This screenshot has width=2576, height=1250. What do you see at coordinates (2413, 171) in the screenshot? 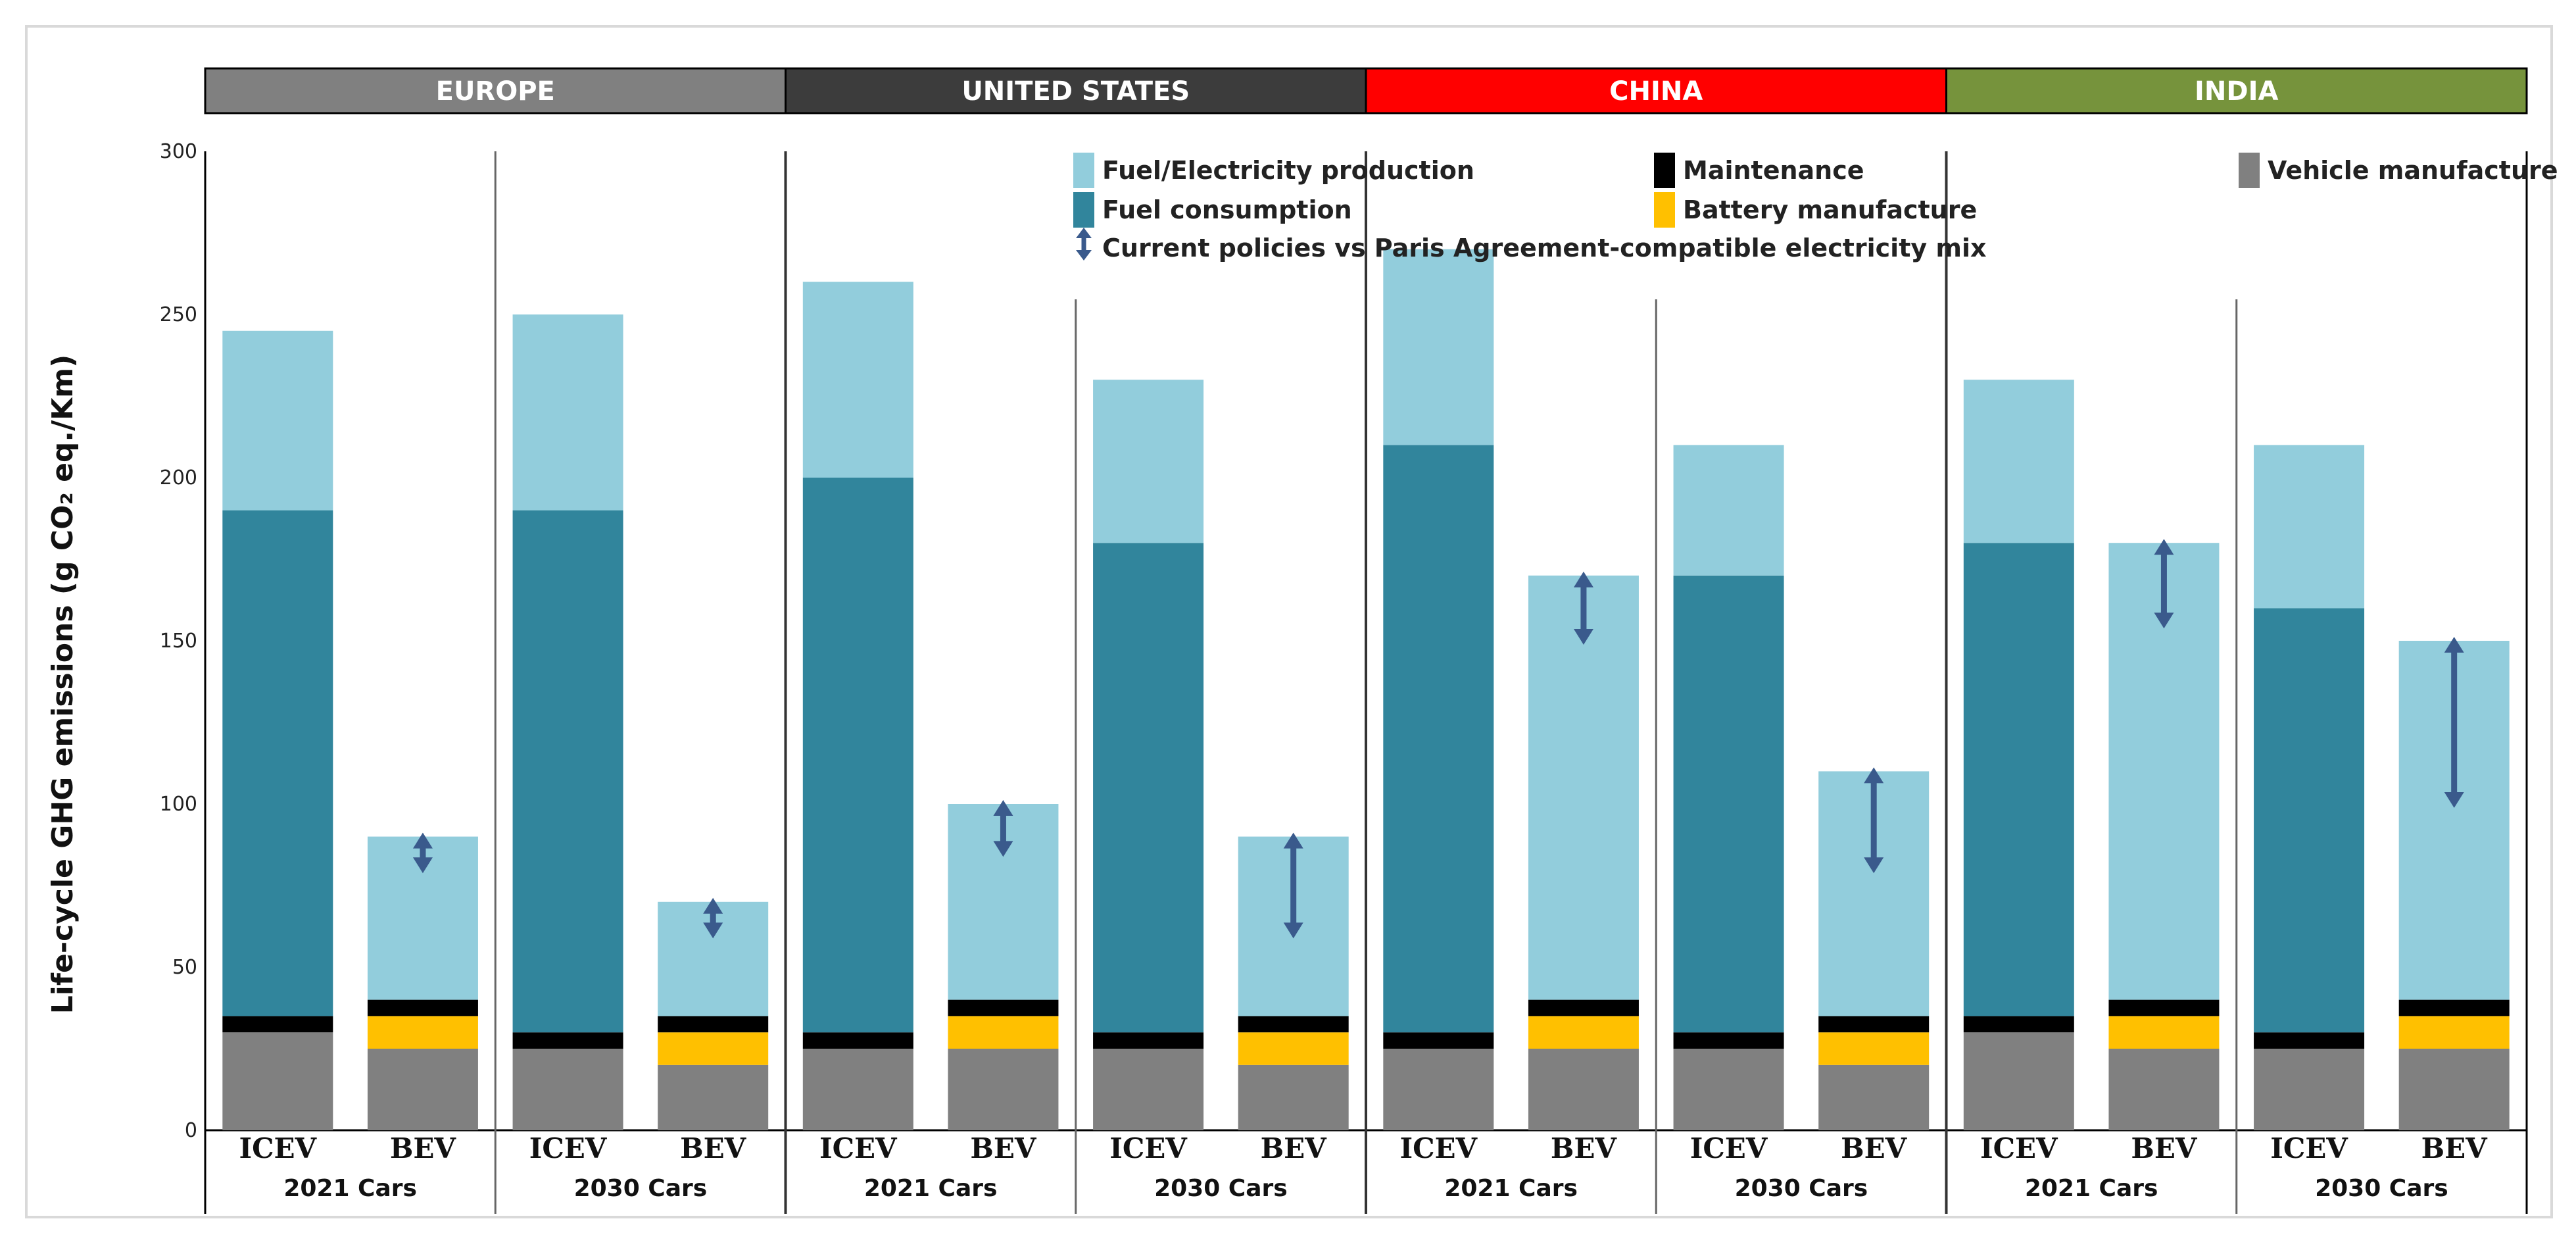
I see `legend-label: Vehicle manufacture` at bounding box center [2413, 171].